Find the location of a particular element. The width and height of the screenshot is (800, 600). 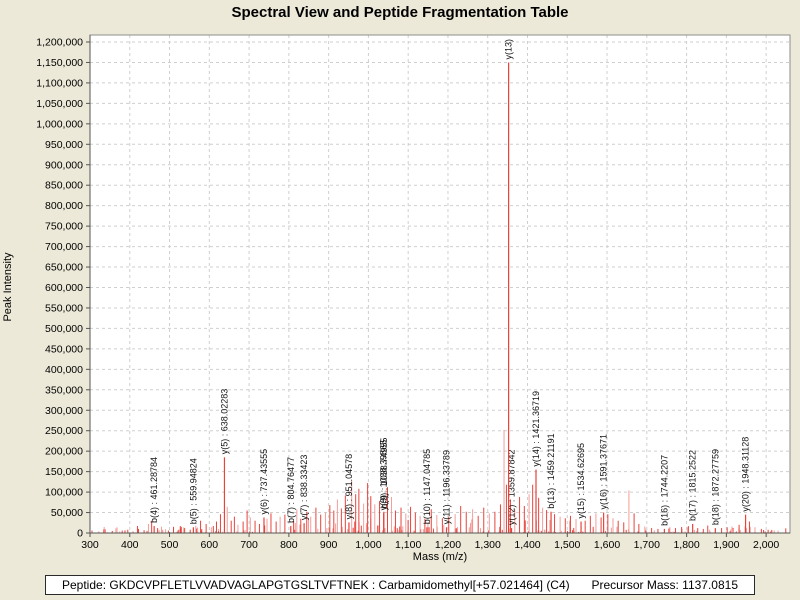

y-axis-label: Peak Intensity is located at coordinates (8, 287).